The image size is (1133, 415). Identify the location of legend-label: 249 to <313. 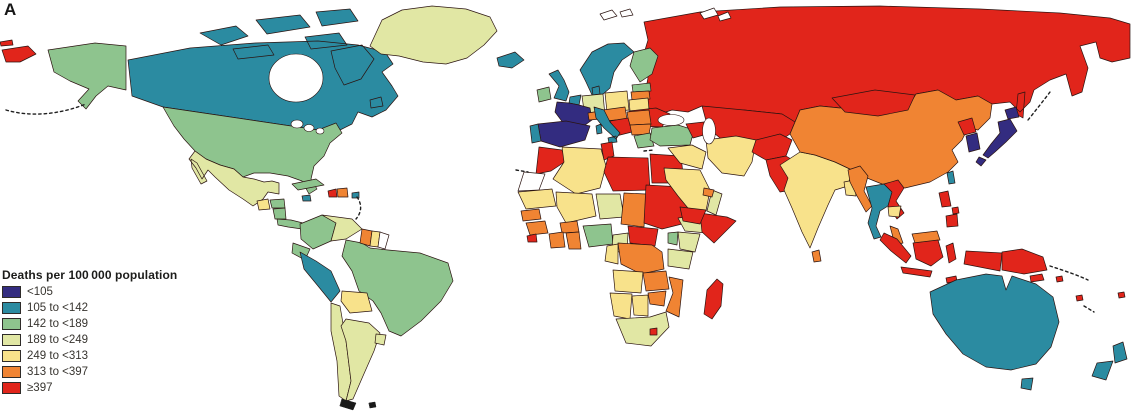
(58, 356).